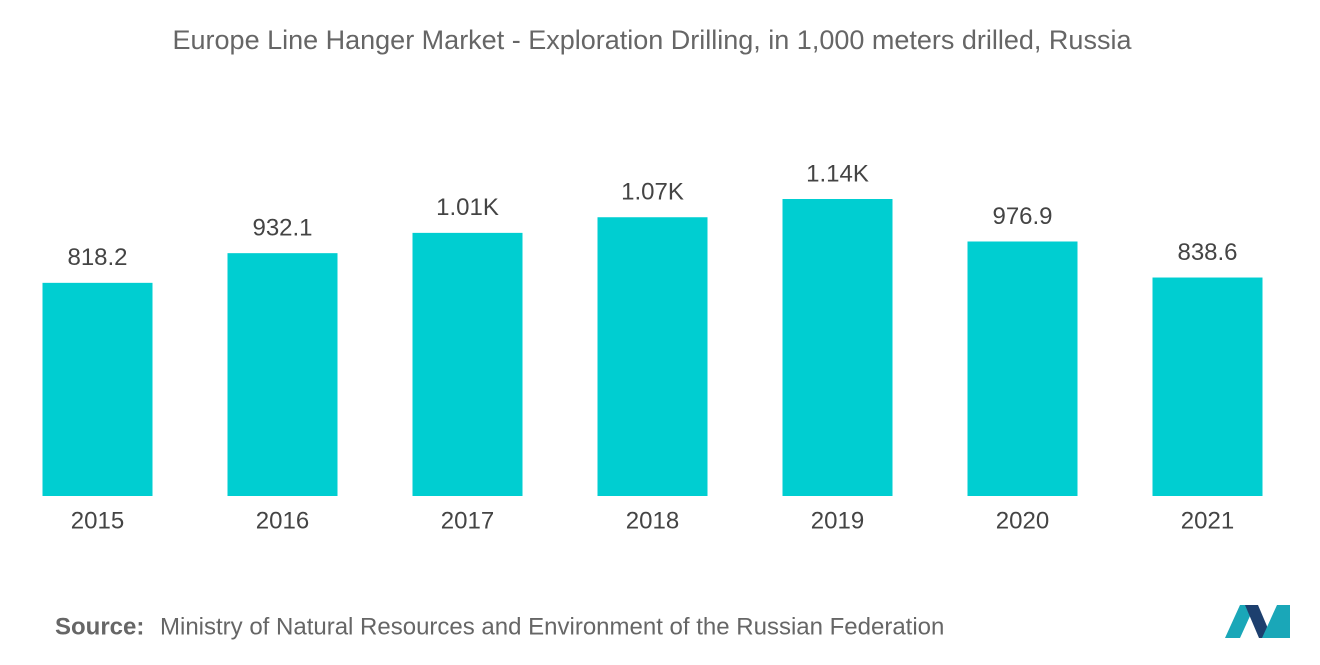 This screenshot has width=1320, height=665. What do you see at coordinates (652, 520) in the screenshot?
I see `x-tick-label: 2018` at bounding box center [652, 520].